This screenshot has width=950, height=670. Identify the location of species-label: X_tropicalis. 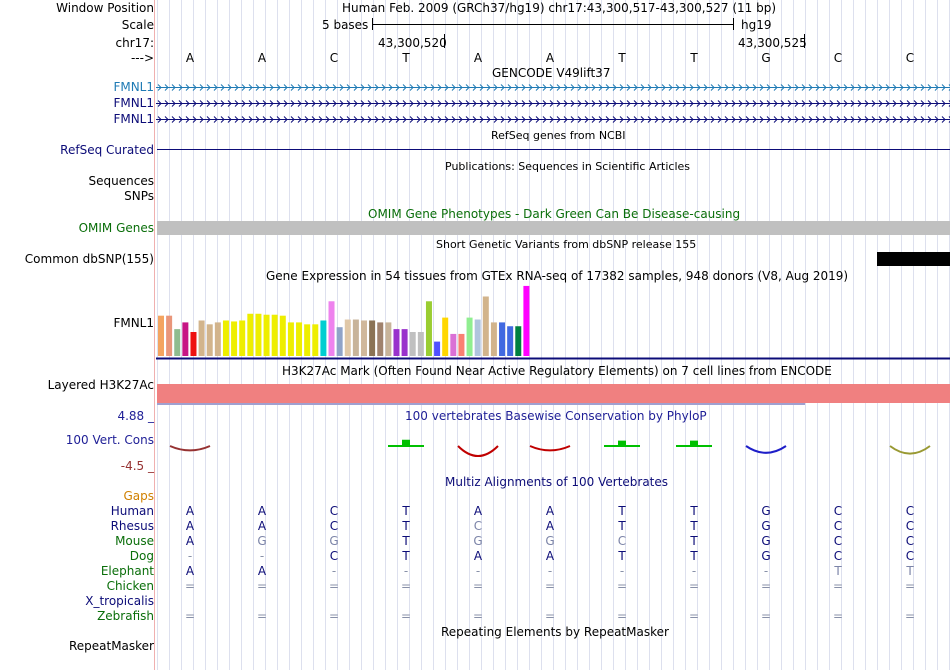
(119, 601).